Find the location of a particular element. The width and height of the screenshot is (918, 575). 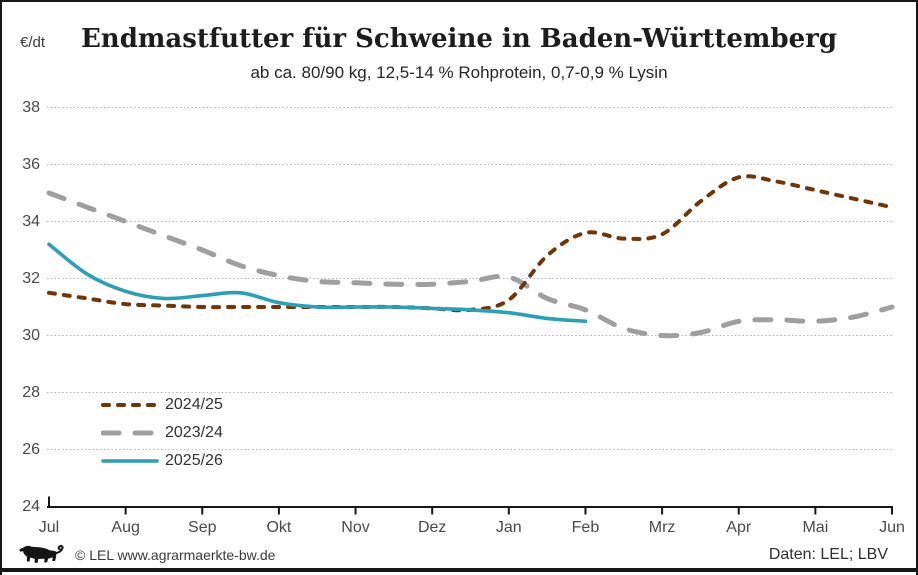

legend-label: 2024/25 is located at coordinates (194, 404).